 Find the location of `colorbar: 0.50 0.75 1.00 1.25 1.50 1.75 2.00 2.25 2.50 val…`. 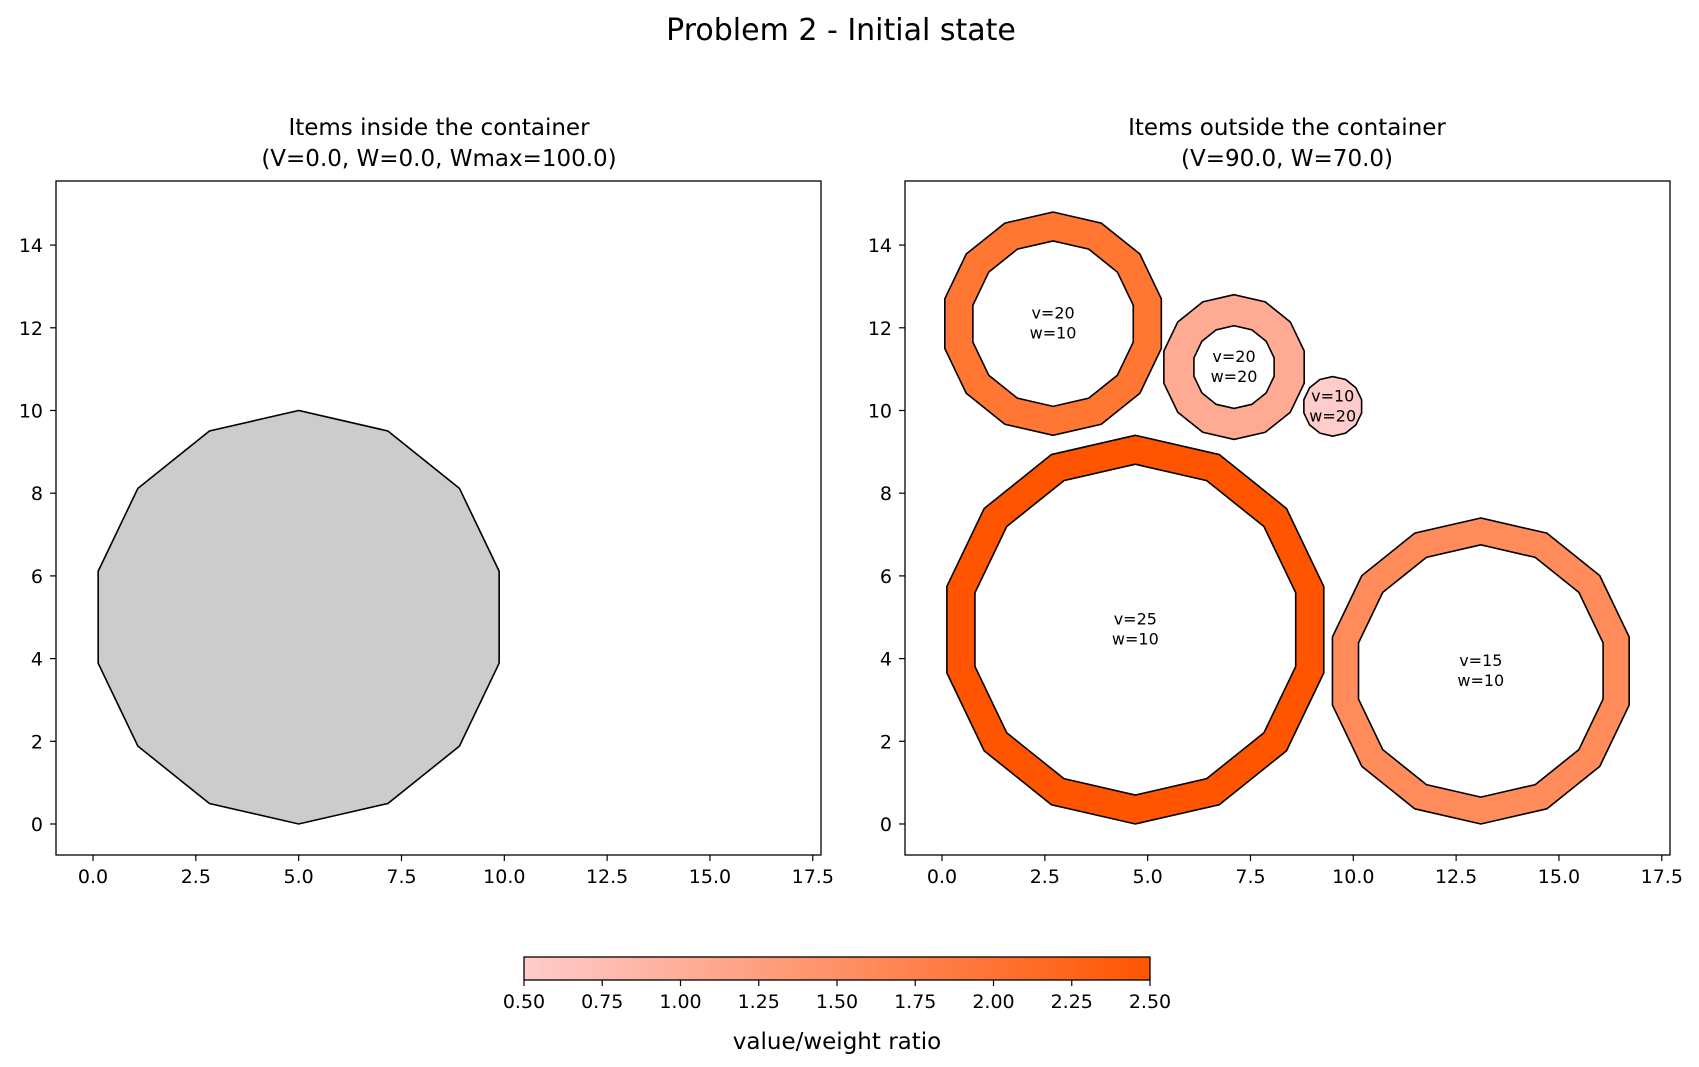

colorbar: 0.50 0.75 1.00 1.25 1.50 1.75 2.00 2.25 2.50 val… is located at coordinates (837, 1005).